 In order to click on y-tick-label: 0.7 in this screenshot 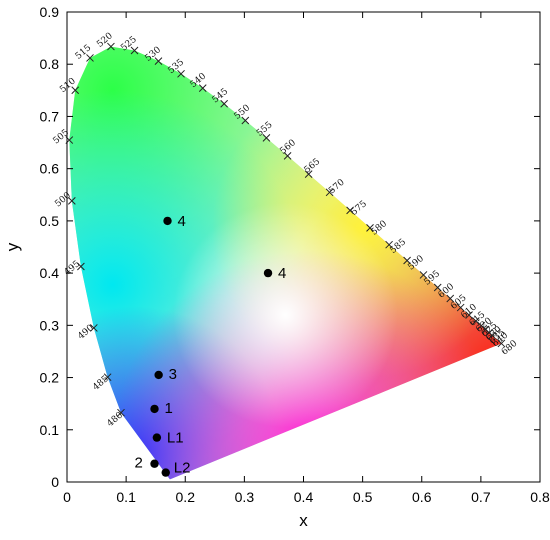, I will do `click(50, 116)`.